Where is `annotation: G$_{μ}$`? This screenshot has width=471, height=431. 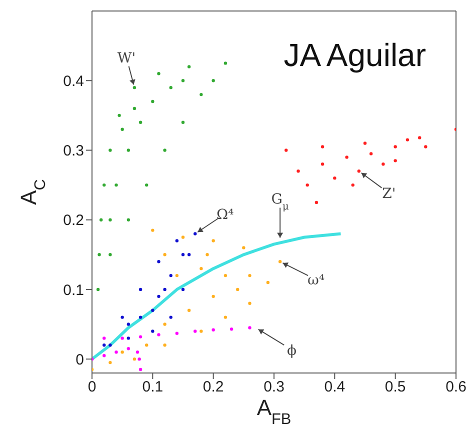
annotation: G$_{μ}$ is located at coordinates (280, 202).